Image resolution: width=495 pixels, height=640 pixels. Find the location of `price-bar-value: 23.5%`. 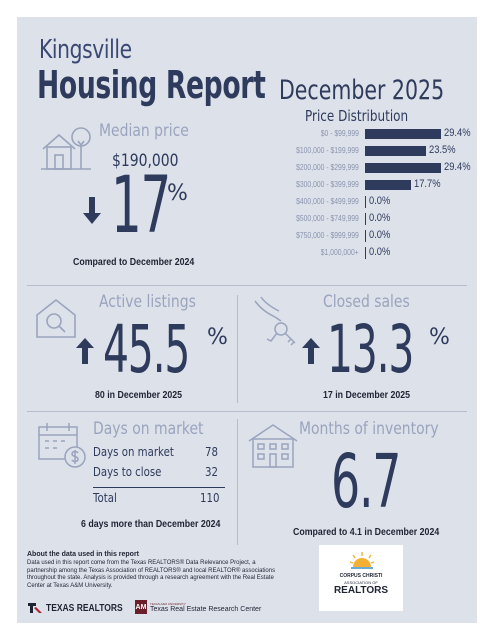

price-bar-value: 23.5% is located at coordinates (442, 150).